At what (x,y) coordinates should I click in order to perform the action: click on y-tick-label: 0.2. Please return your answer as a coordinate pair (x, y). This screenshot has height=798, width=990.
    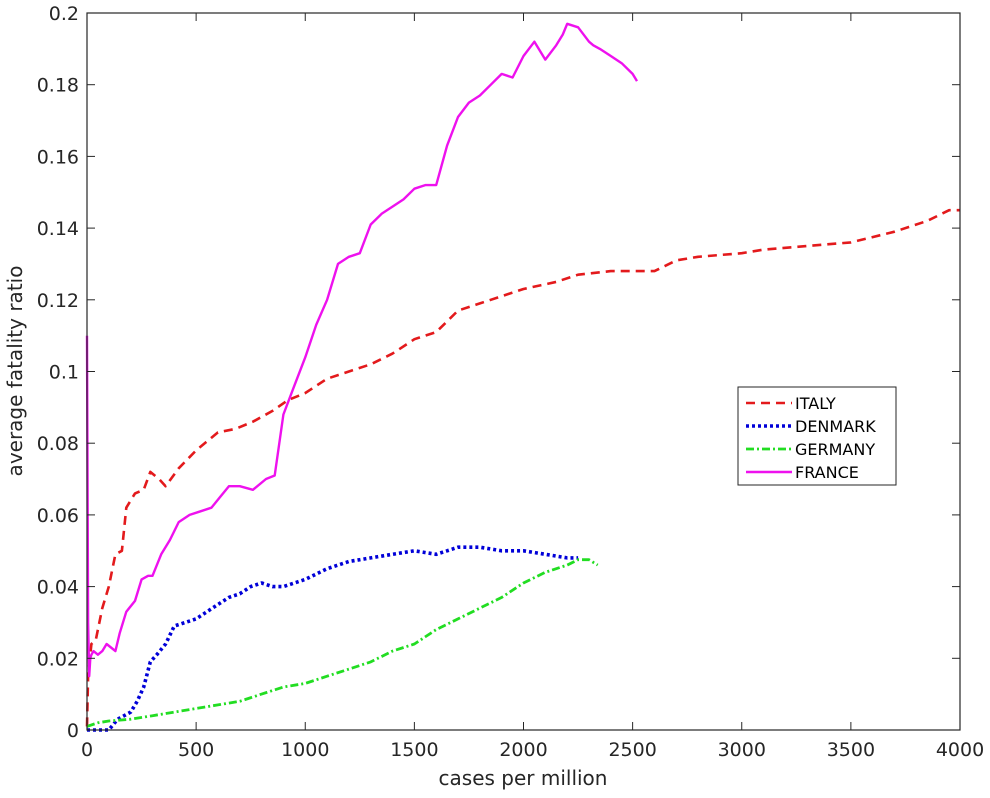
    Looking at the image, I should click on (64, 14).